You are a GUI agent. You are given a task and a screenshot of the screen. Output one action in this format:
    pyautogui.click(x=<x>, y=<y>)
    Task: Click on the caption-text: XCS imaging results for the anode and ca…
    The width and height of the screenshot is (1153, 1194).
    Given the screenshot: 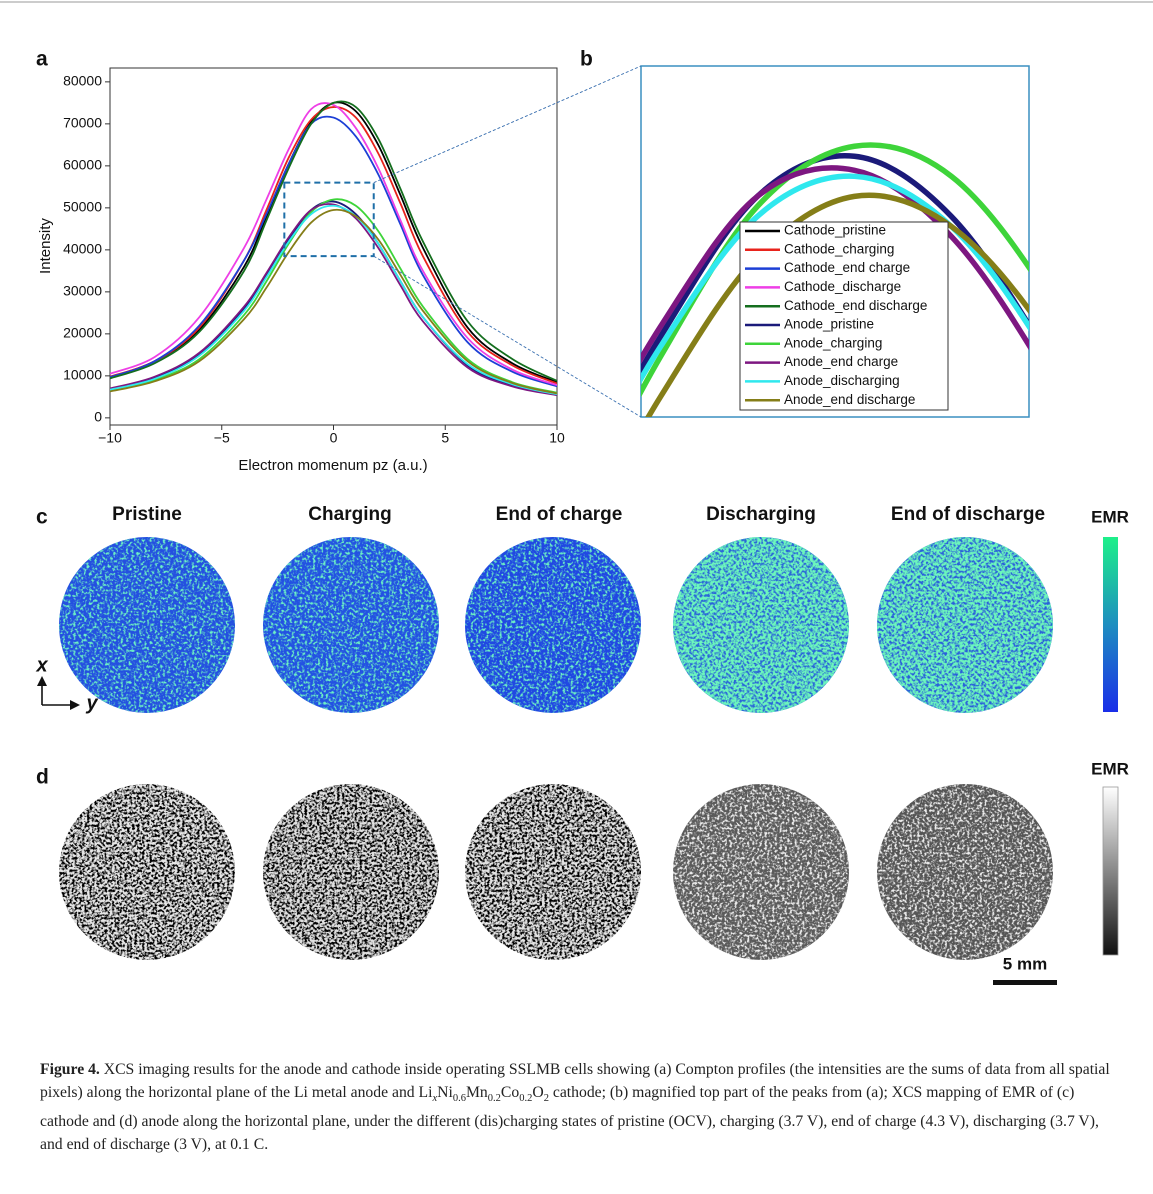 What is the action you would take?
    pyautogui.click(x=575, y=1081)
    